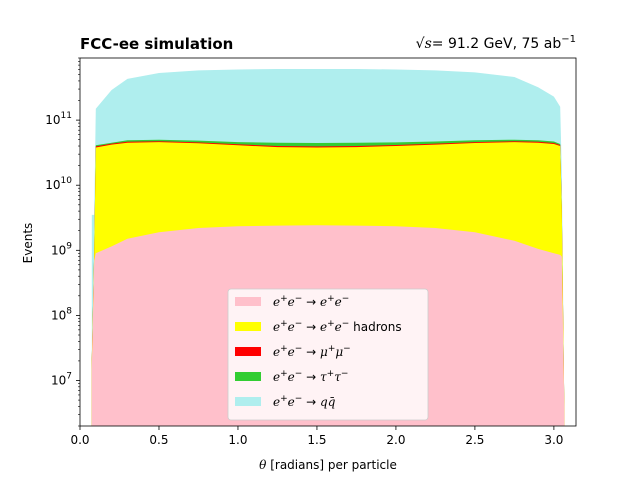 The image size is (640, 480). Describe the element at coordinates (237, 440) in the screenshot. I see `x-tick-label-2: 1.0` at that location.